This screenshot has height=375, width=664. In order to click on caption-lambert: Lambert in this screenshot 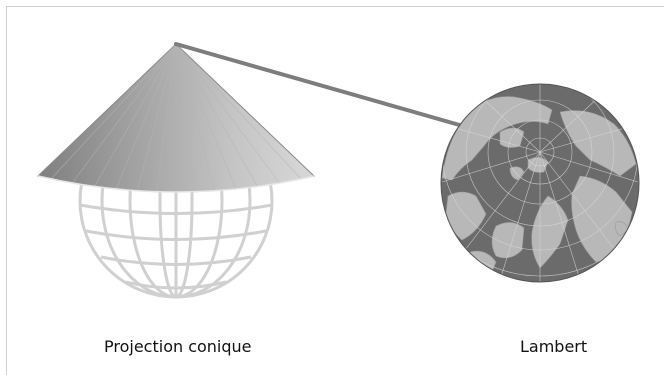, I will do `click(554, 346)`.